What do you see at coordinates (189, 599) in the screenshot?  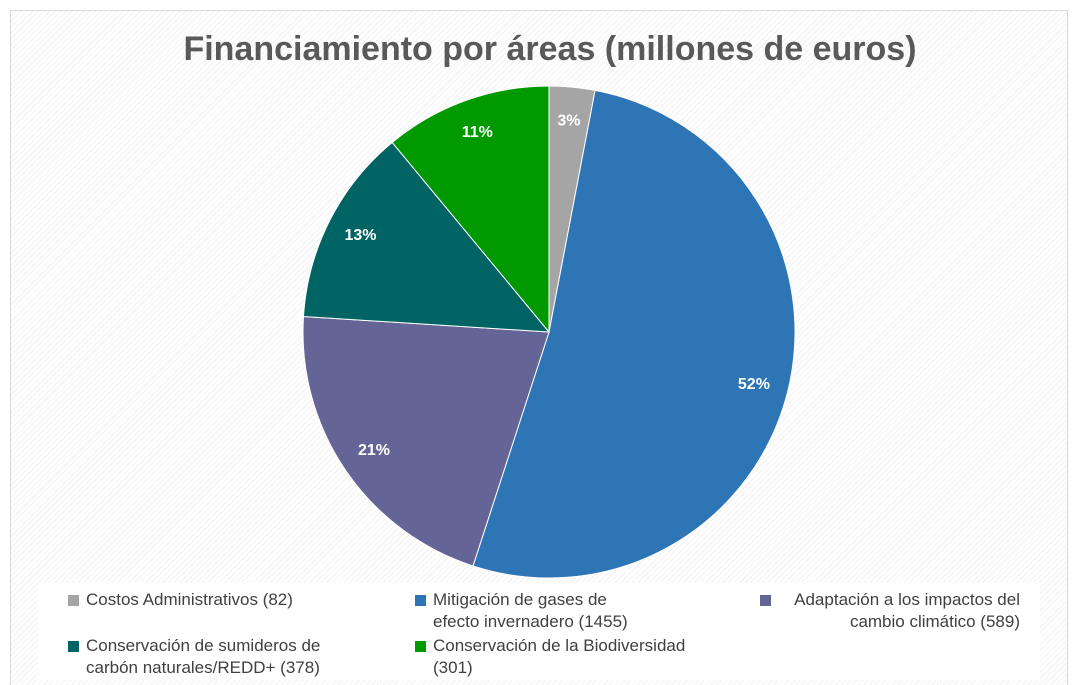 I see `legend-label: Costos Administrativos (82)` at bounding box center [189, 599].